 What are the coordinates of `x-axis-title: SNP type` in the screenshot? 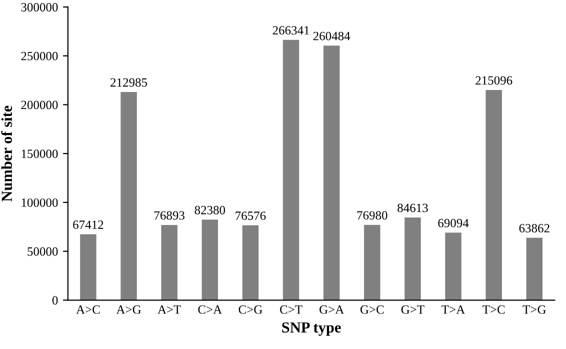 It's located at (311, 329).